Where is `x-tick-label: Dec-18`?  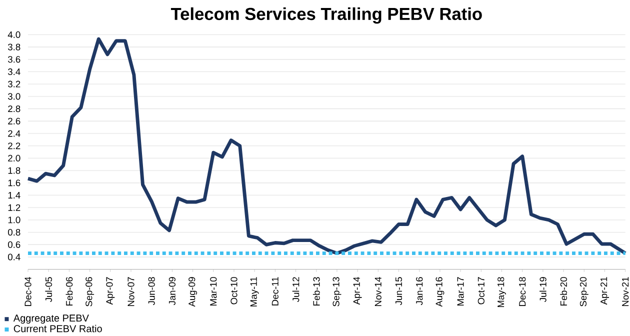 x-tick-label: Dec-18 is located at coordinates (522, 291).